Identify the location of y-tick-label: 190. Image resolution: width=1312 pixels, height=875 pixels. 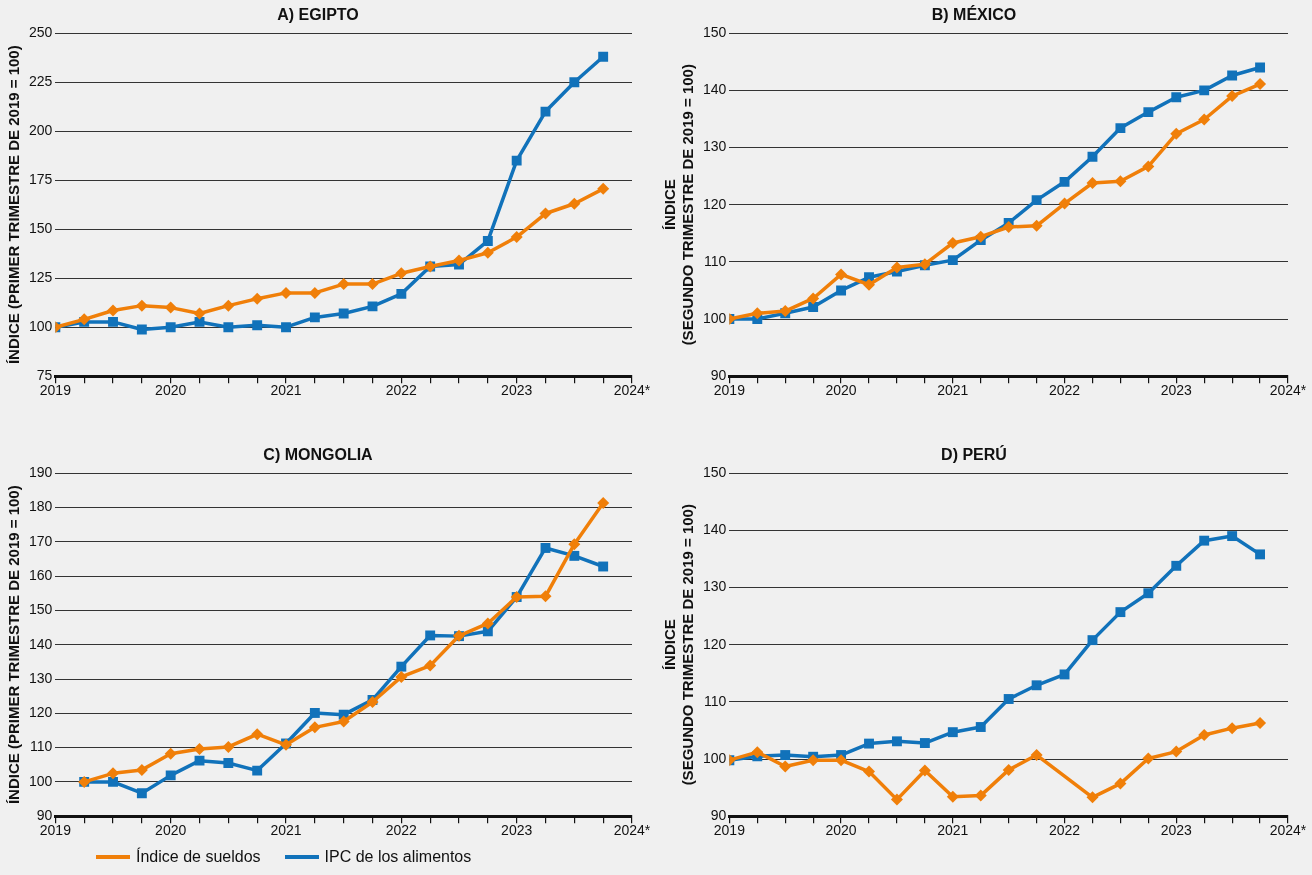
(41, 472).